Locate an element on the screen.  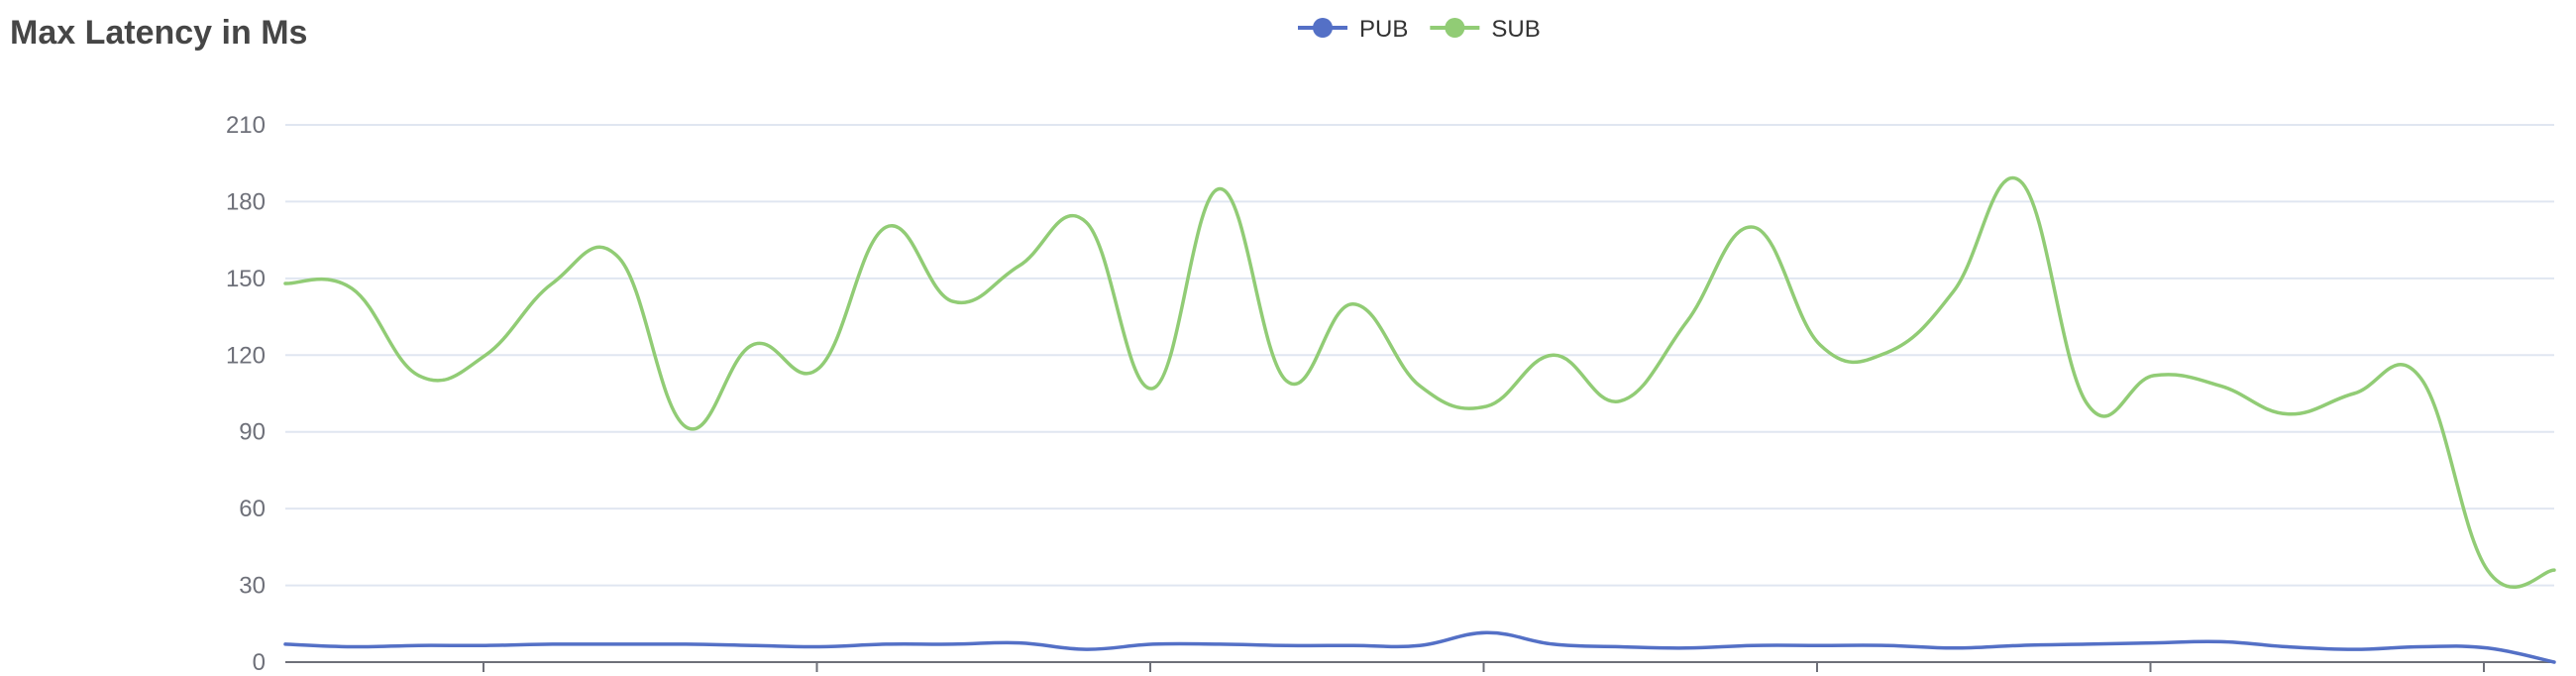
y-tick-label: 120 is located at coordinates (246, 355).